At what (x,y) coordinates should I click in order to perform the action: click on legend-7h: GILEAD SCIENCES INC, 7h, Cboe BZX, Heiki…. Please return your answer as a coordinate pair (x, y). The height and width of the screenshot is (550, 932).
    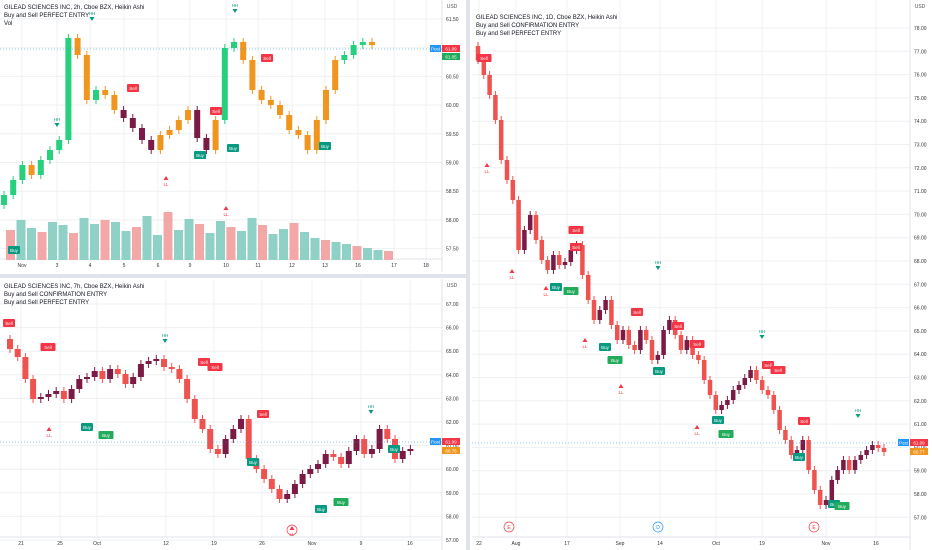
    Looking at the image, I should click on (74, 295).